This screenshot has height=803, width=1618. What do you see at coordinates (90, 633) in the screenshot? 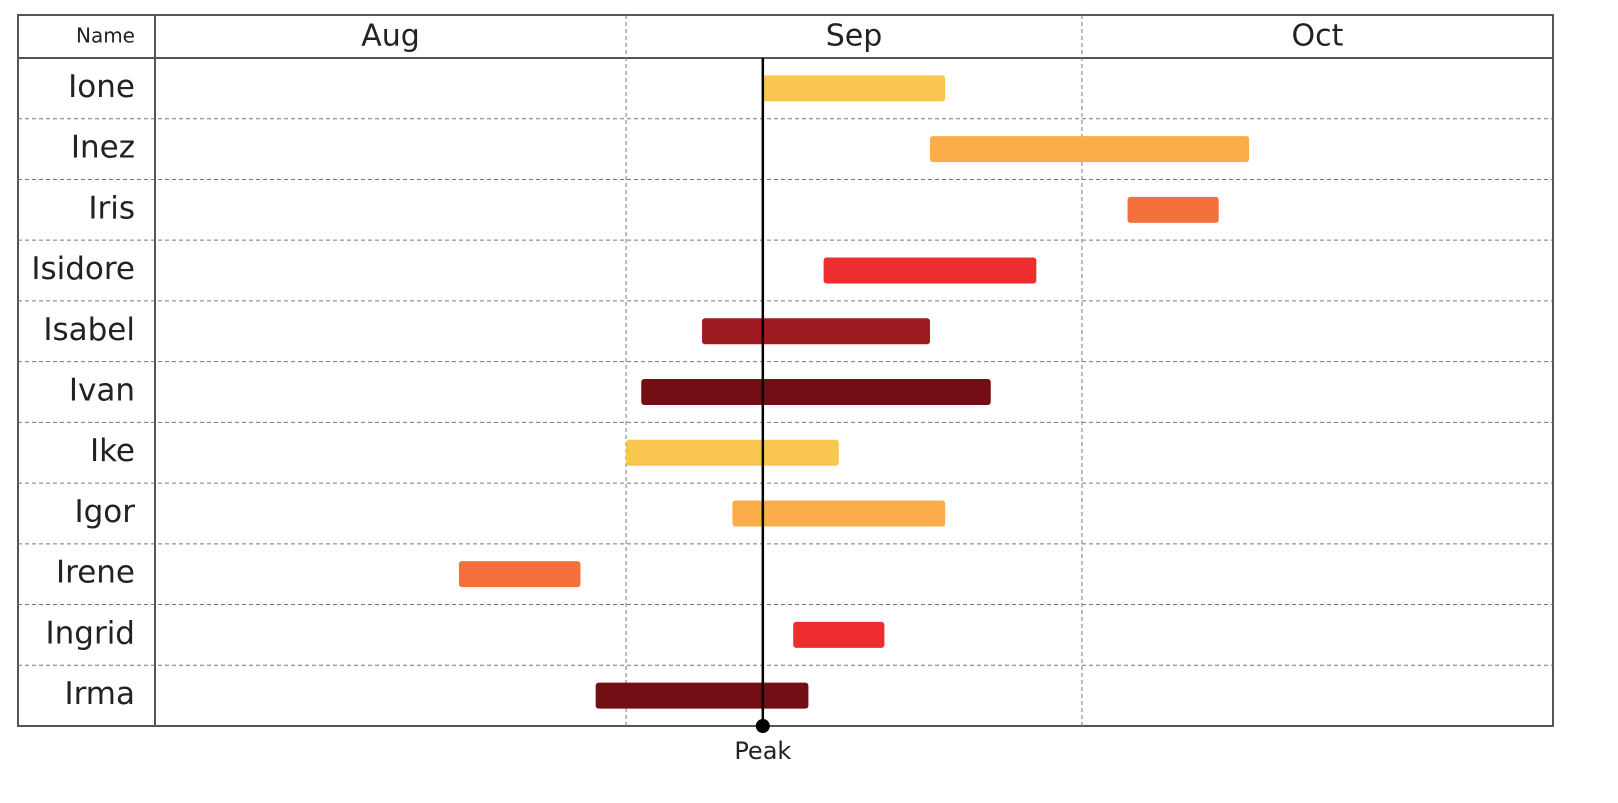
I see `row-label: Ingrid` at bounding box center [90, 633].